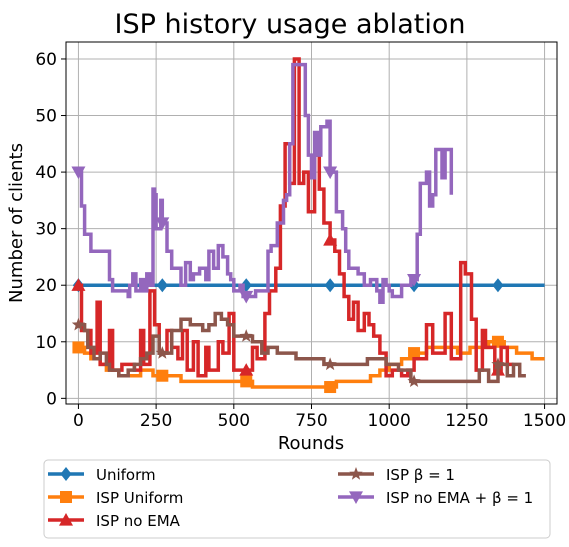 The height and width of the screenshot is (547, 569). What do you see at coordinates (46, 173) in the screenshot?
I see `y-tick-label: 40` at bounding box center [46, 173].